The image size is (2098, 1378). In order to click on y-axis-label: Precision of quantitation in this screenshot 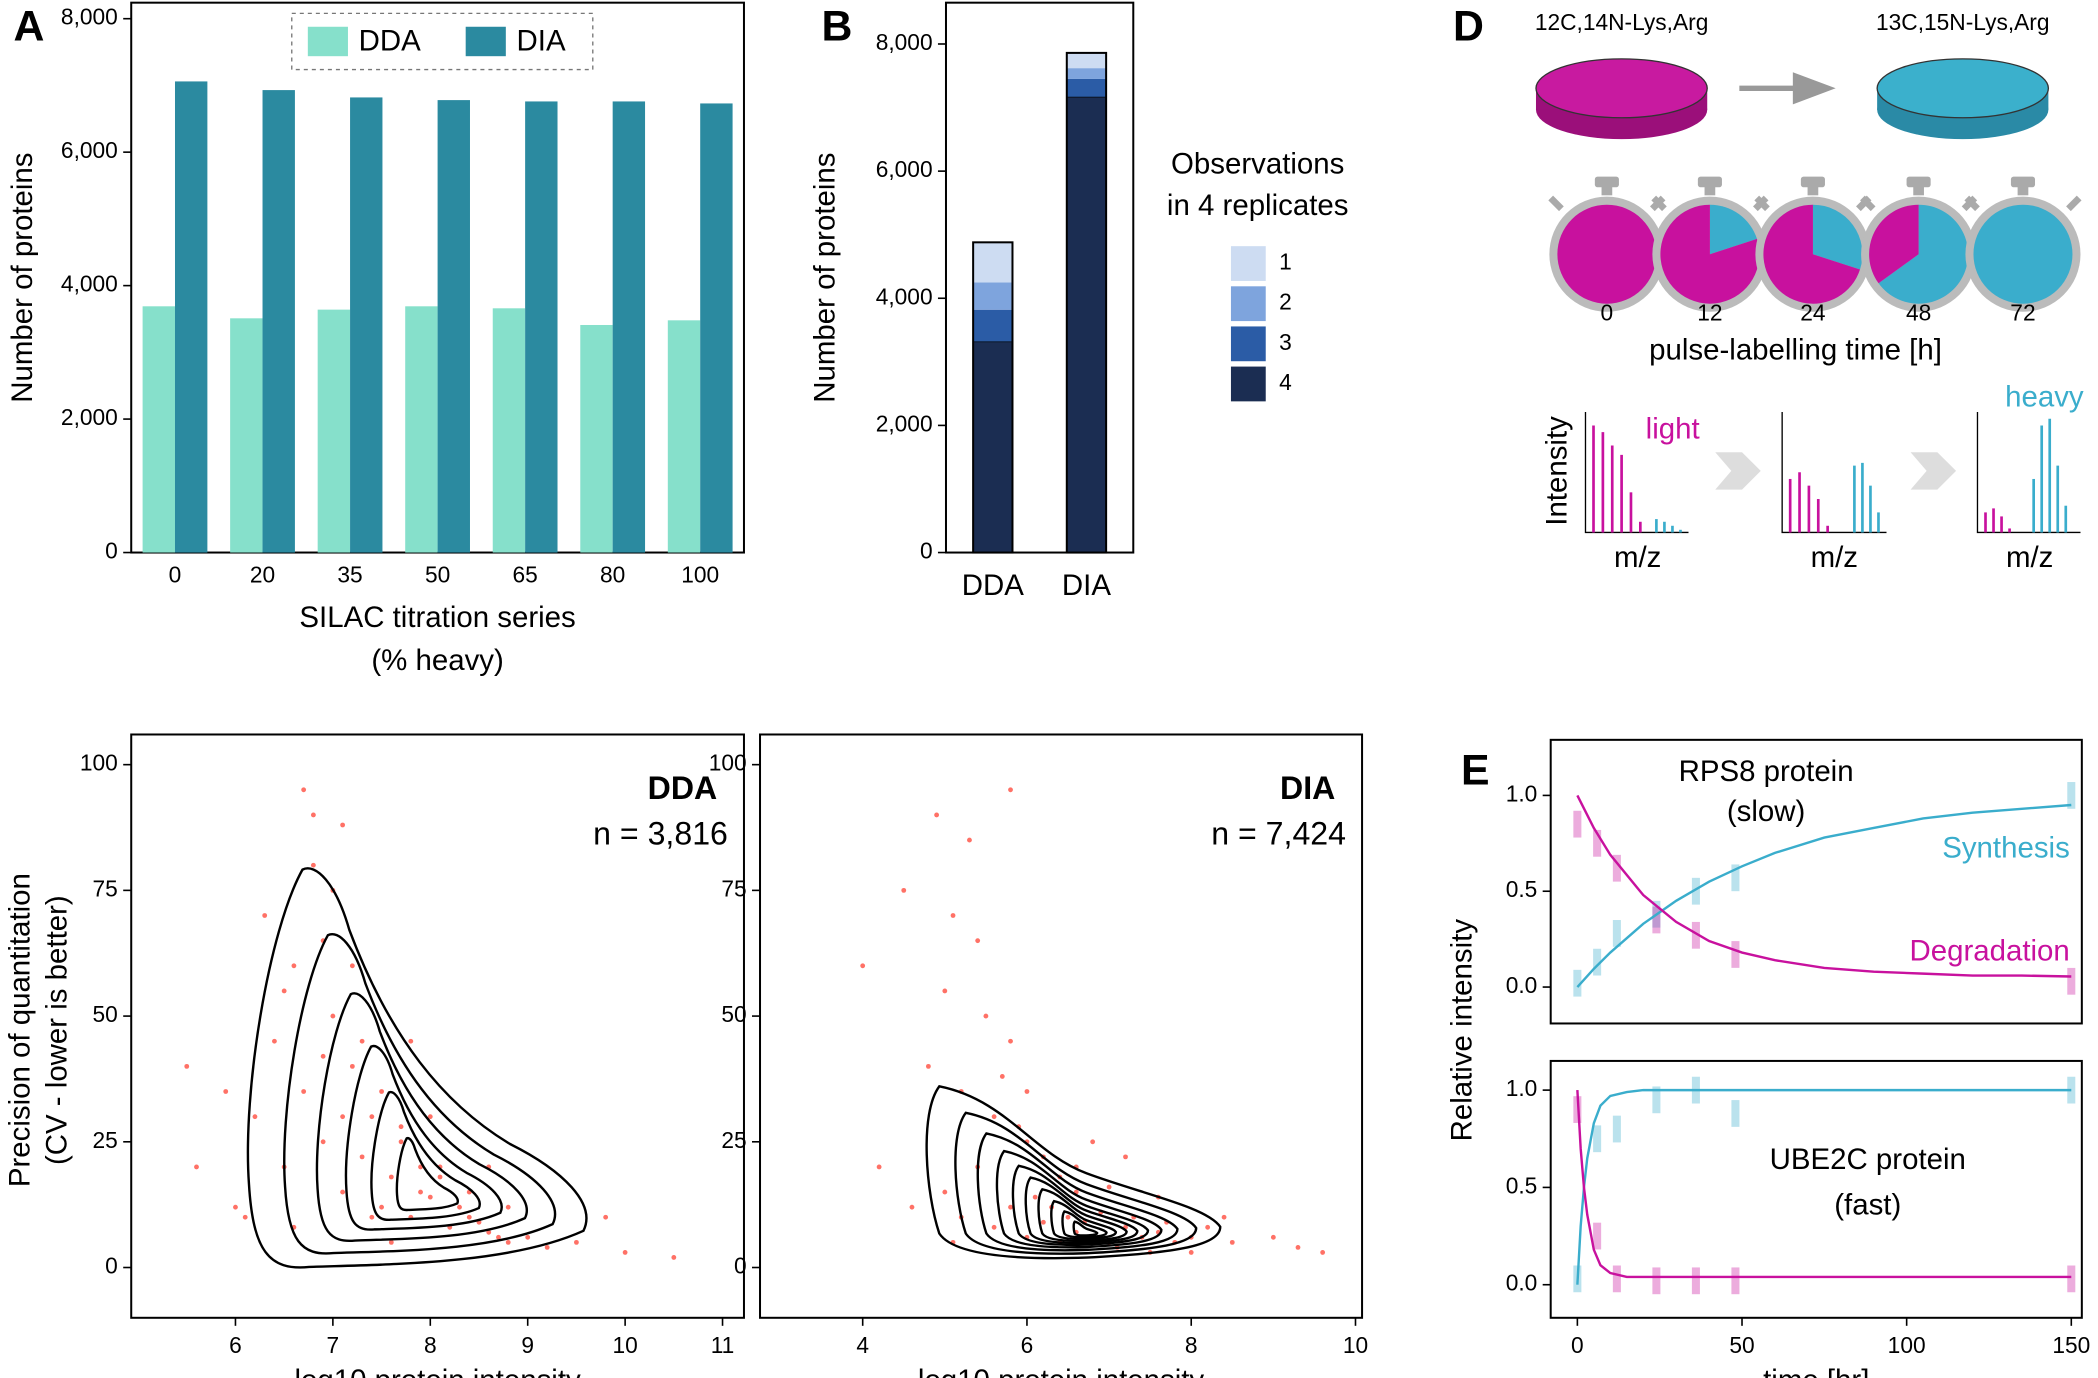, I will do `click(19, 1030)`.